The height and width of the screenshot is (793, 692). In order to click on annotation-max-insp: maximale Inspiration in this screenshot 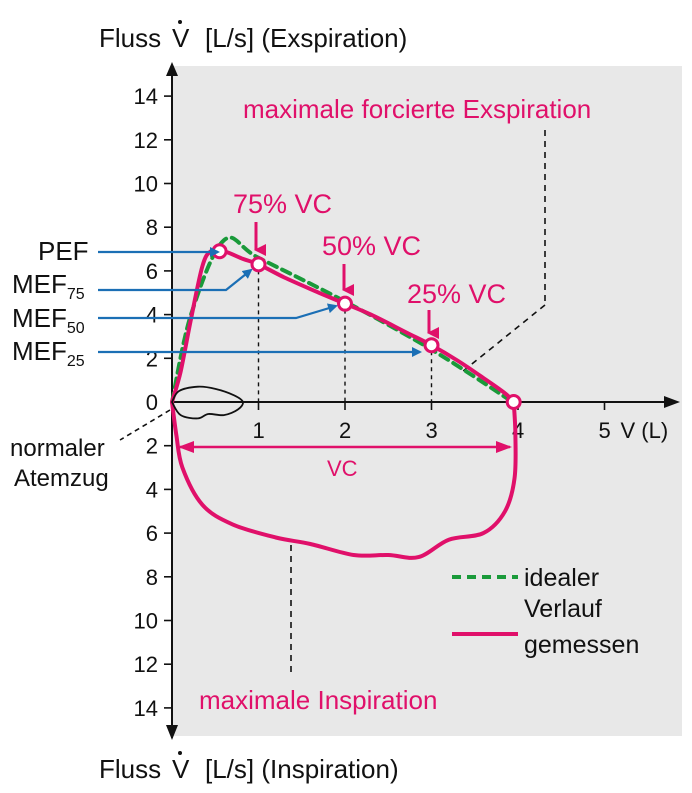, I will do `click(318, 700)`.